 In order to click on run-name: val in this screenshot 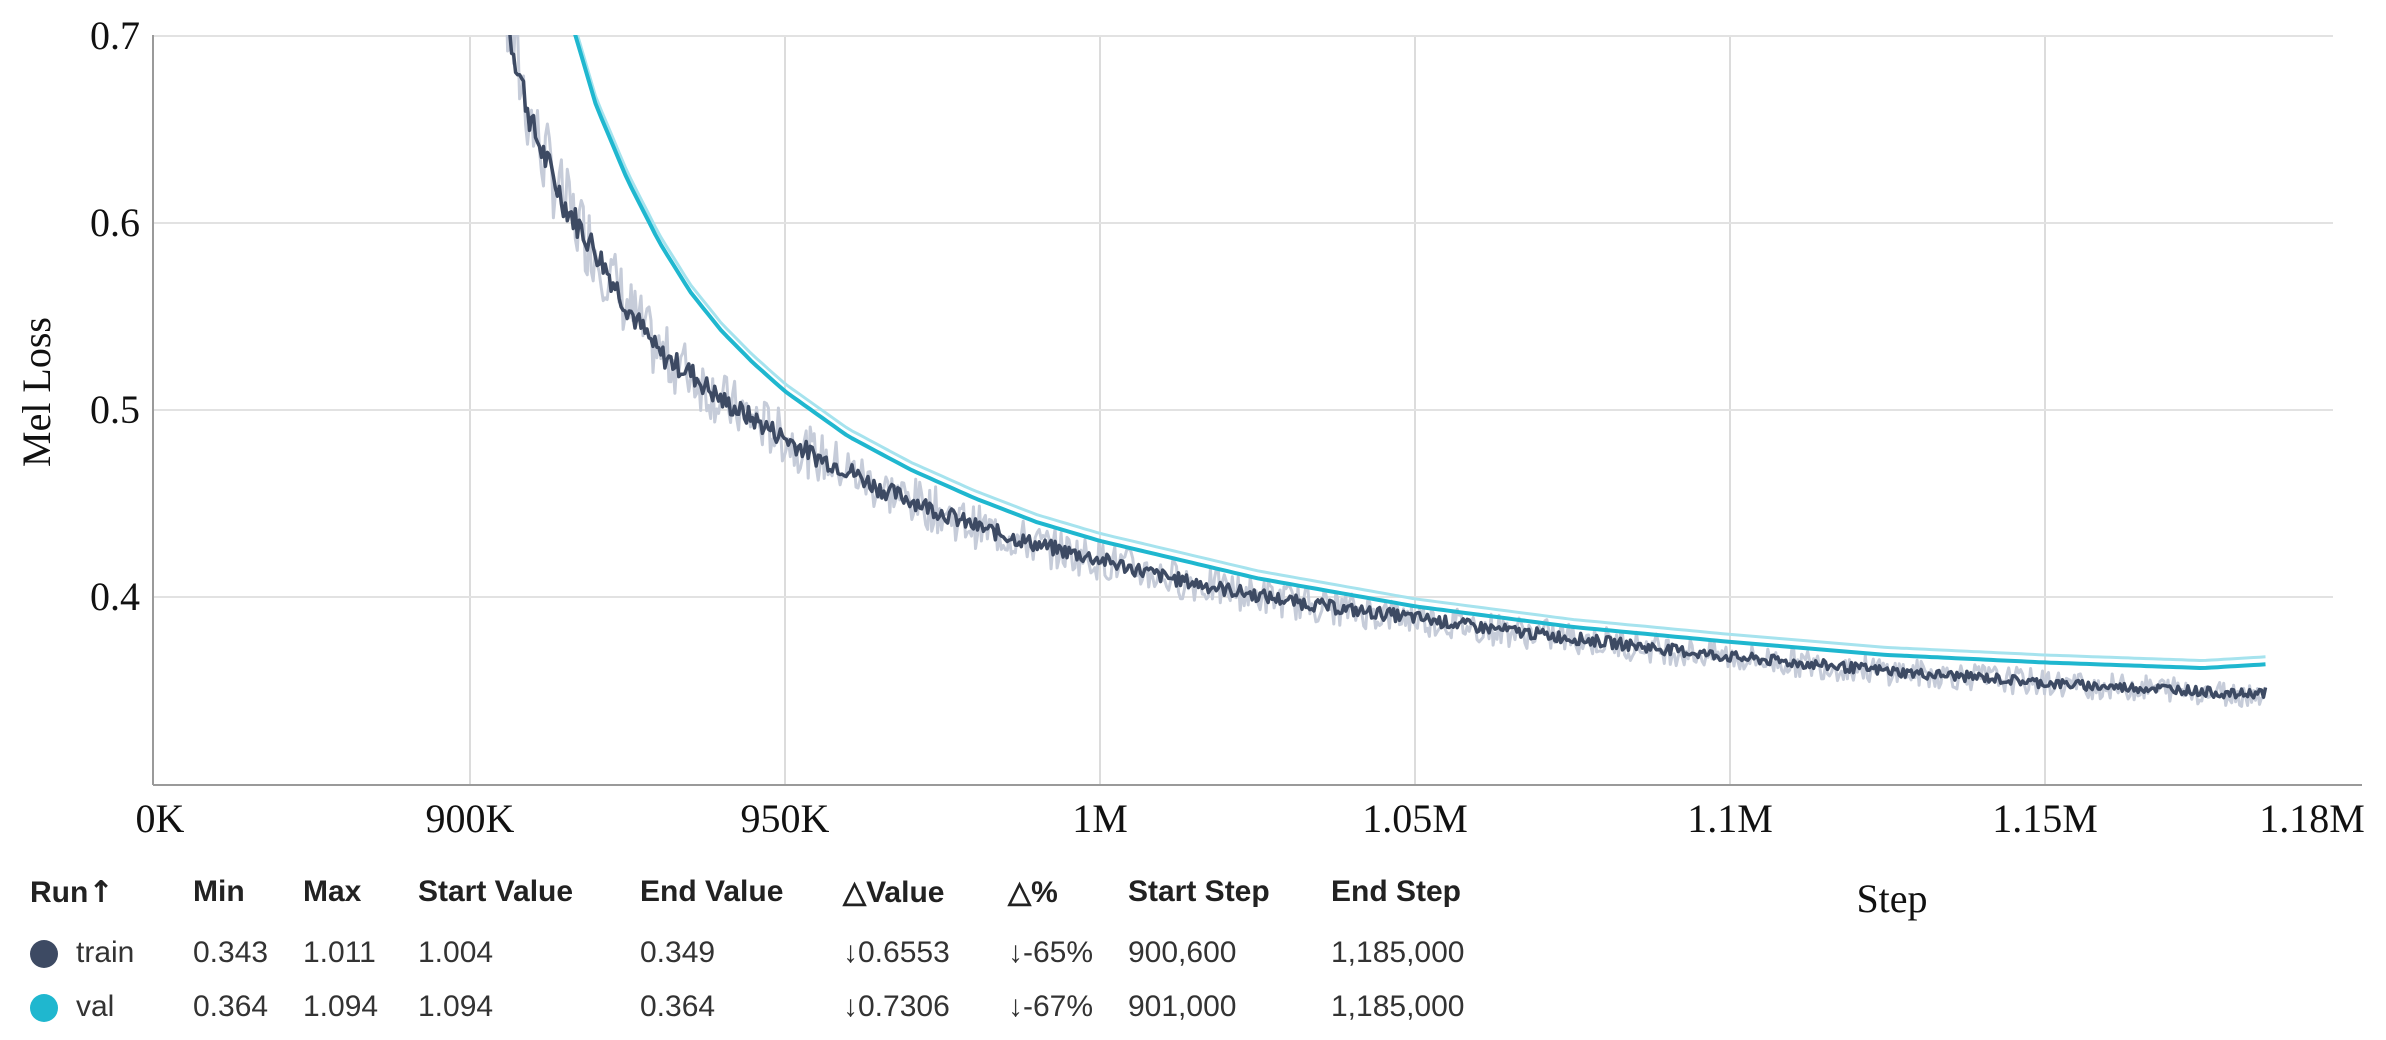, I will do `click(95, 1006)`.